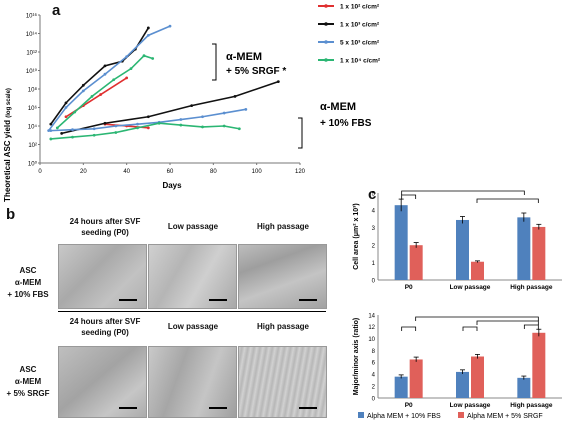 Image resolution: width=567 pixels, height=423 pixels. Describe the element at coordinates (374, 352) in the screenshot. I see `bar-ytick-label: 8` at that location.